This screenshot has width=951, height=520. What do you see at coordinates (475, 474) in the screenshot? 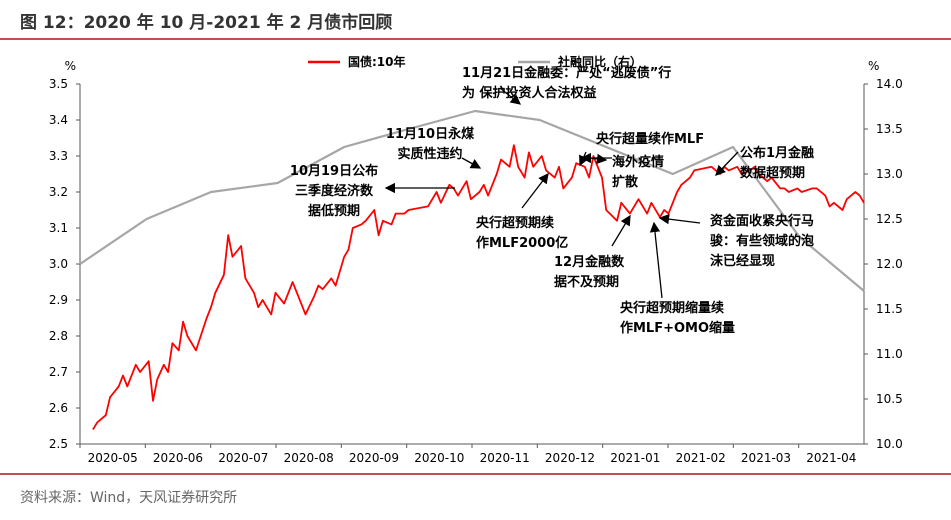
I see `bottom-rule` at bounding box center [475, 474].